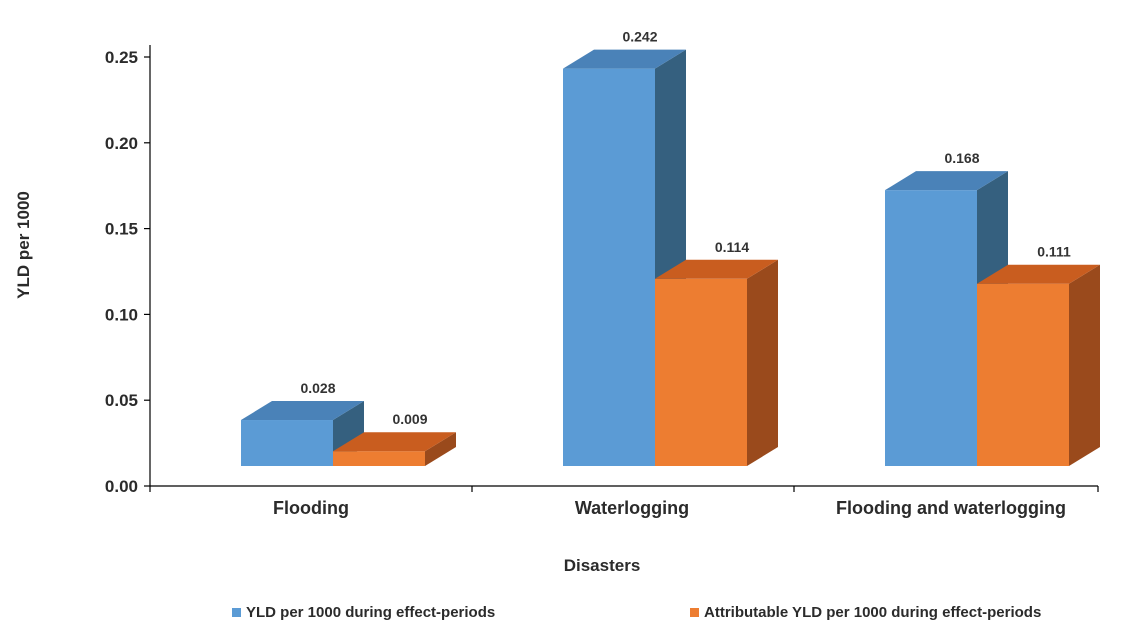 This screenshot has width=1129, height=628. I want to click on x-axis-title: Disasters, so click(602, 565).